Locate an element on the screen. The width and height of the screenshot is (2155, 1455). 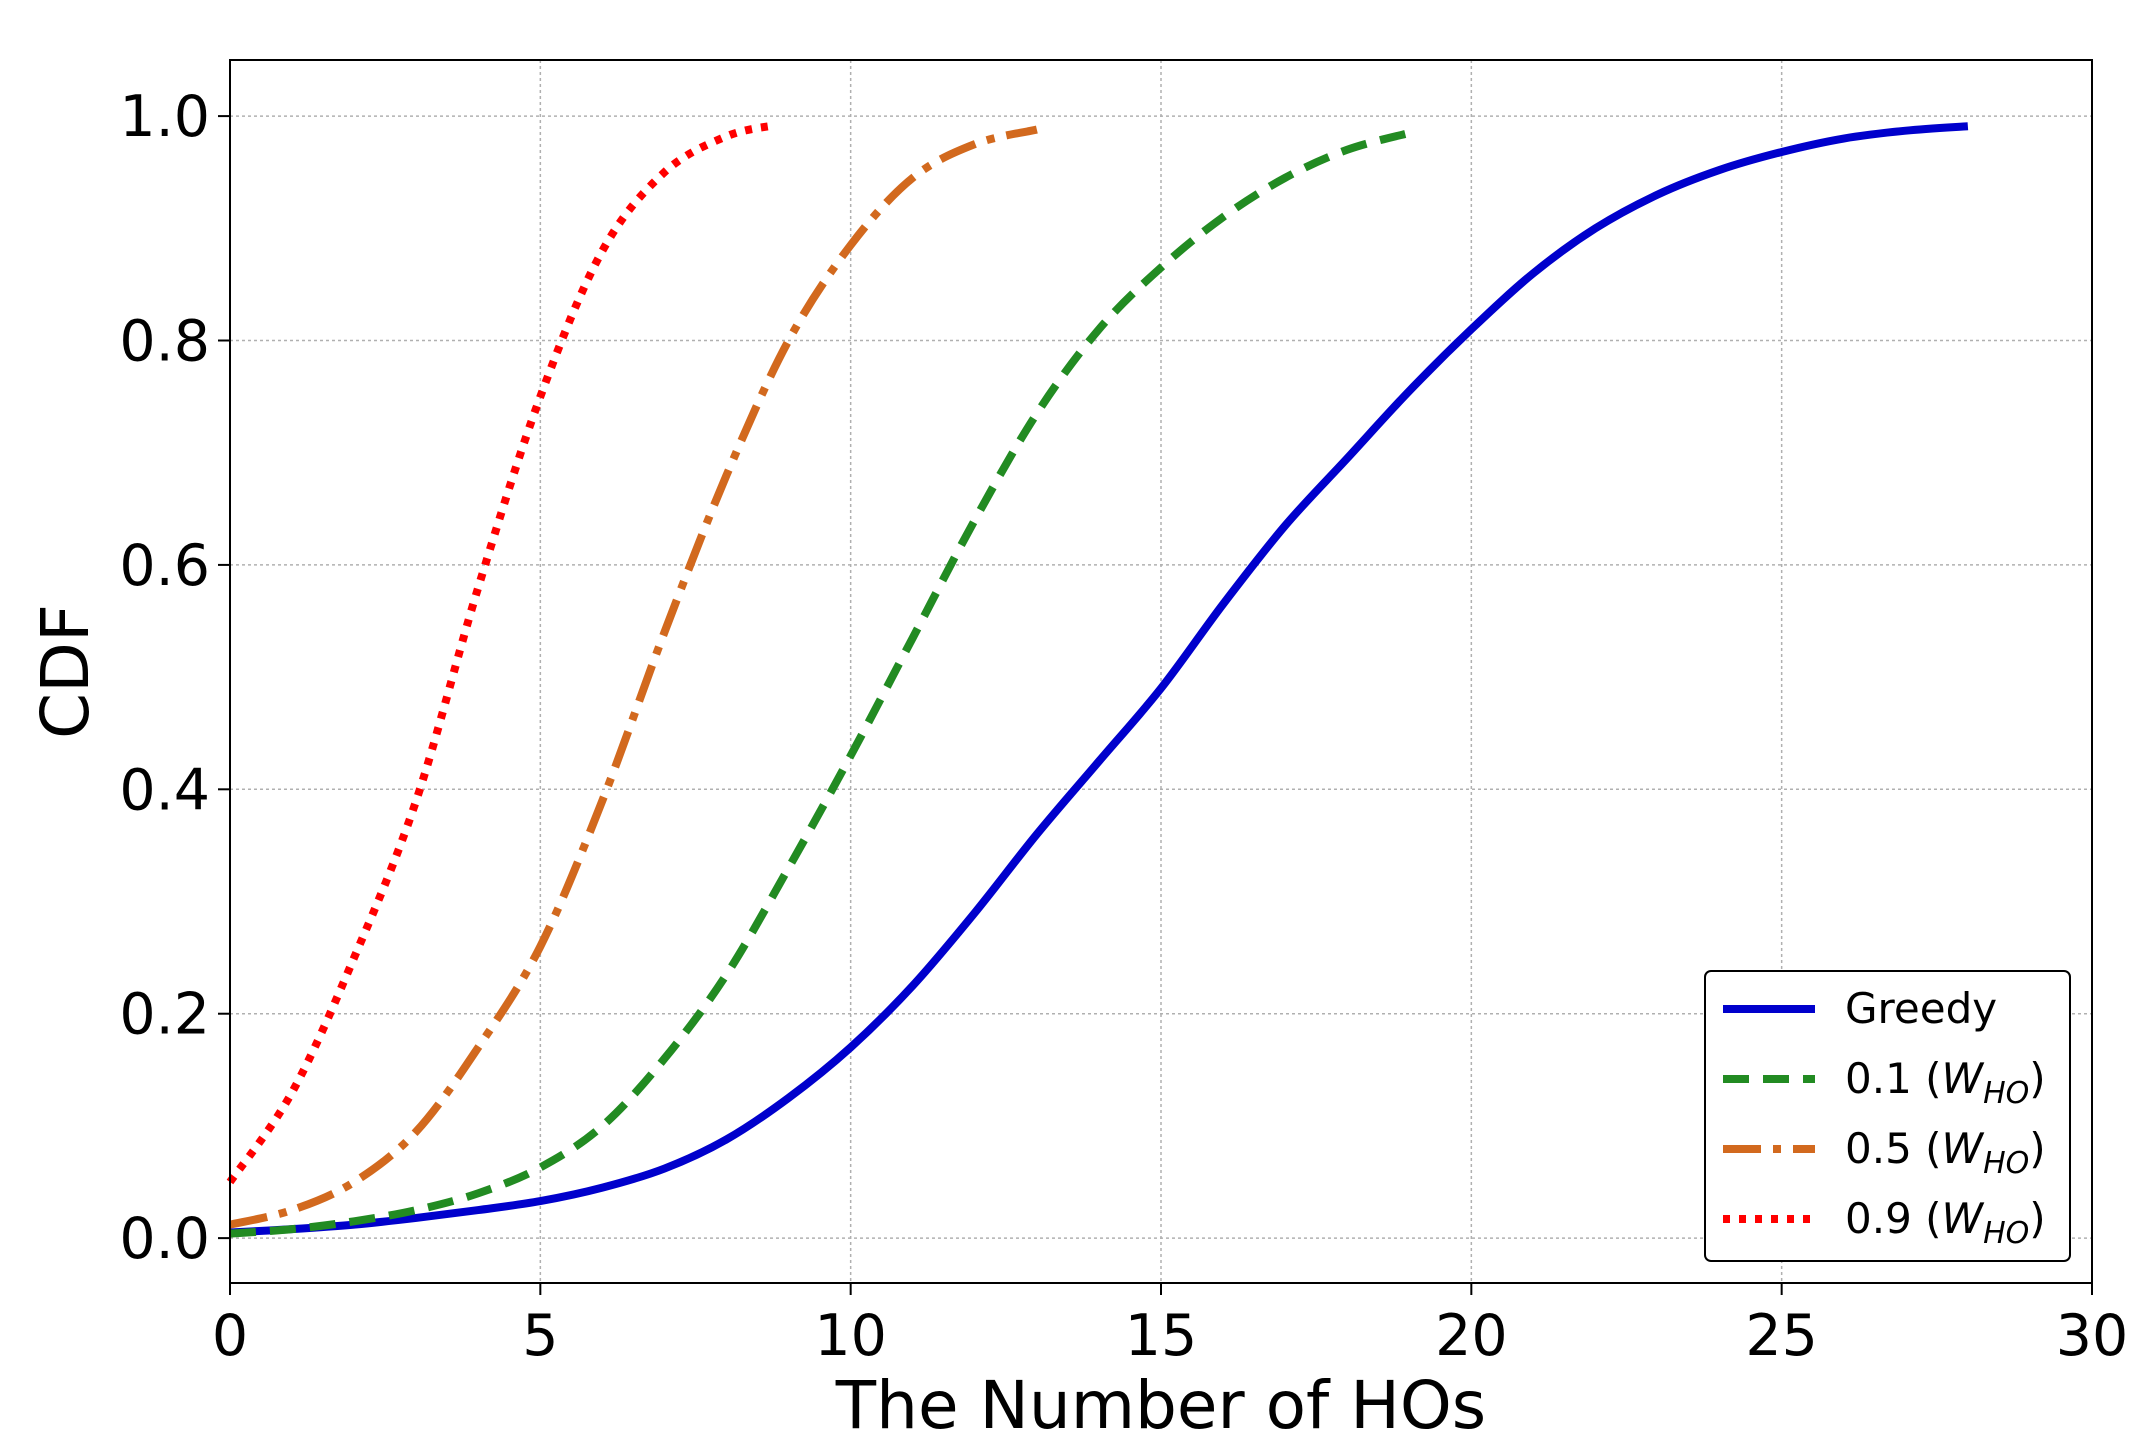
x-tick-label: 15 is located at coordinates (1161, 1336).